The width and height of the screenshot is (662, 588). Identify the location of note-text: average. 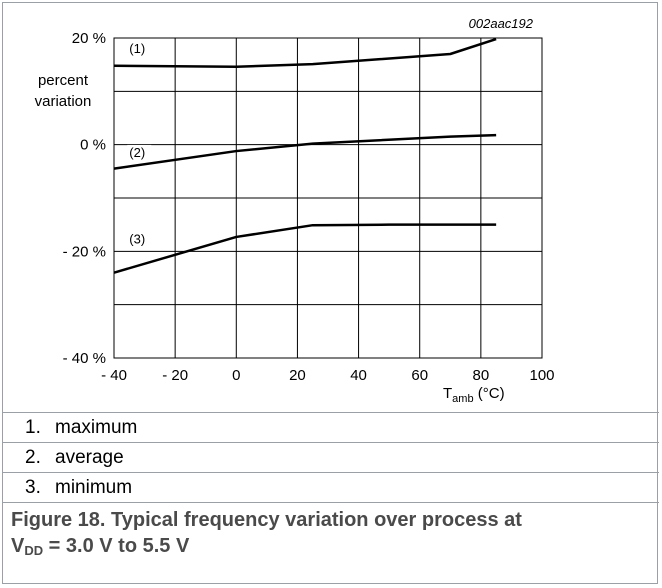
(89, 457).